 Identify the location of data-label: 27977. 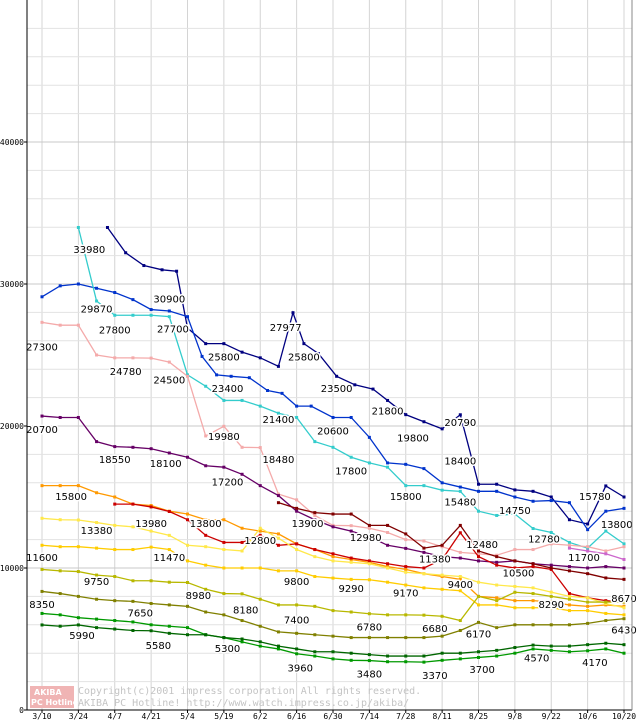
(286, 328).